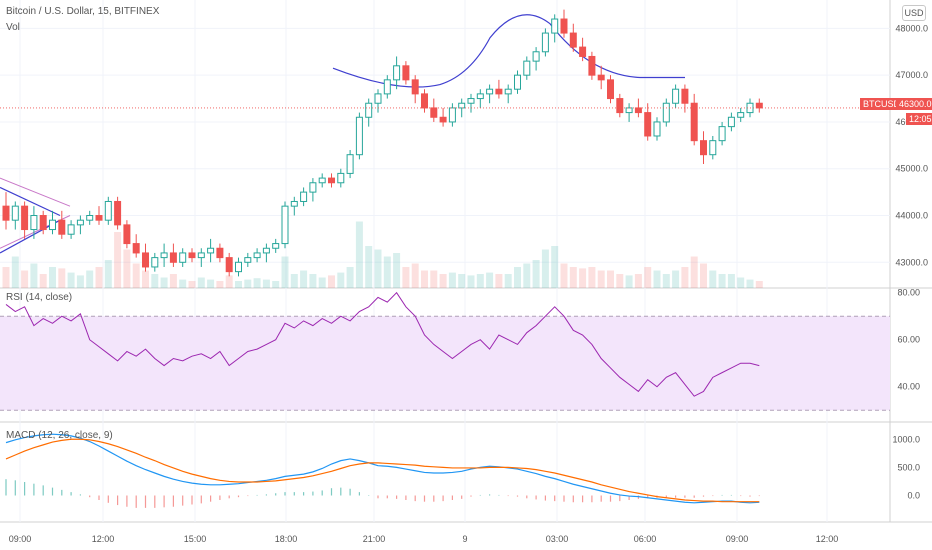  I want to click on channel-line, so click(35, 192).